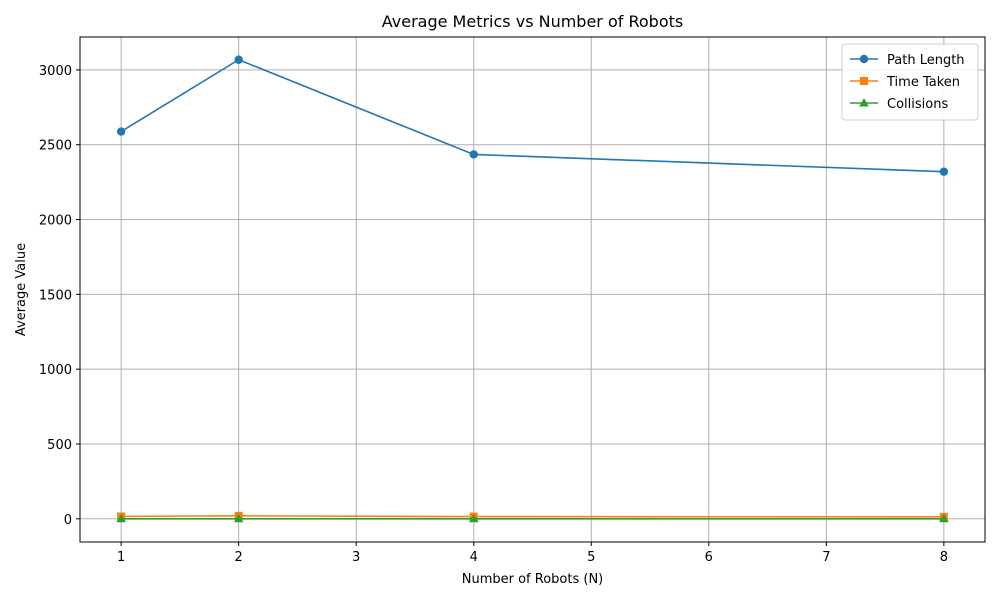 The width and height of the screenshot is (1000, 600). What do you see at coordinates (591, 557) in the screenshot?
I see `x-tick-label: 5` at bounding box center [591, 557].